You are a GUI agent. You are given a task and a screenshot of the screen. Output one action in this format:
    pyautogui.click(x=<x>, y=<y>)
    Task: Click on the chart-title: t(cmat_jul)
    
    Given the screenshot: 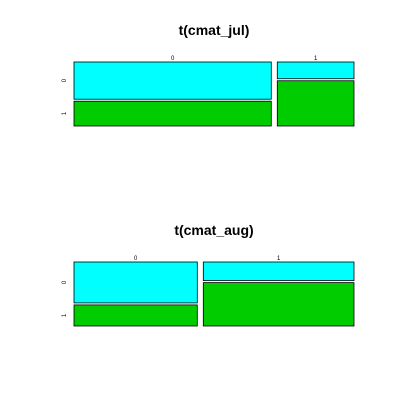 What is the action you would take?
    pyautogui.click(x=214, y=30)
    